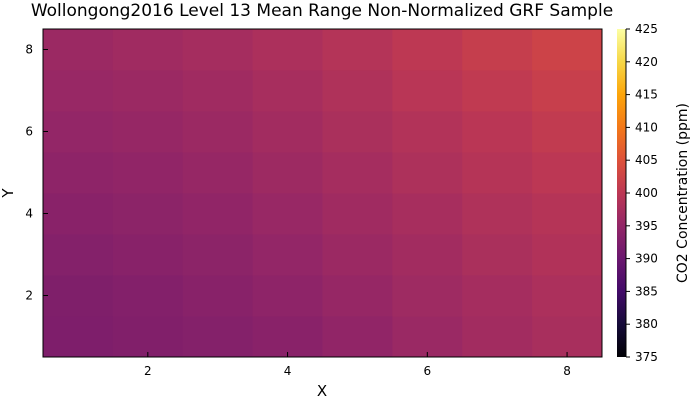  What do you see at coordinates (683, 193) in the screenshot?
I see `colorbar-label: CO2 Concentration (ppm)` at bounding box center [683, 193].